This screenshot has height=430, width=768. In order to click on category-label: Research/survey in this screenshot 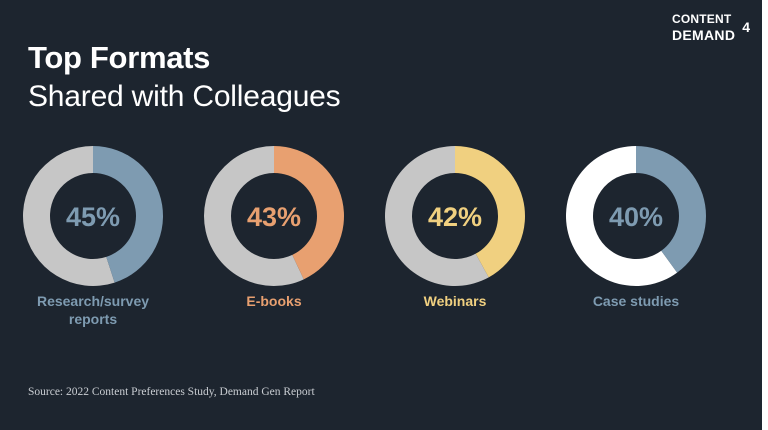, I will do `click(93, 301)`.